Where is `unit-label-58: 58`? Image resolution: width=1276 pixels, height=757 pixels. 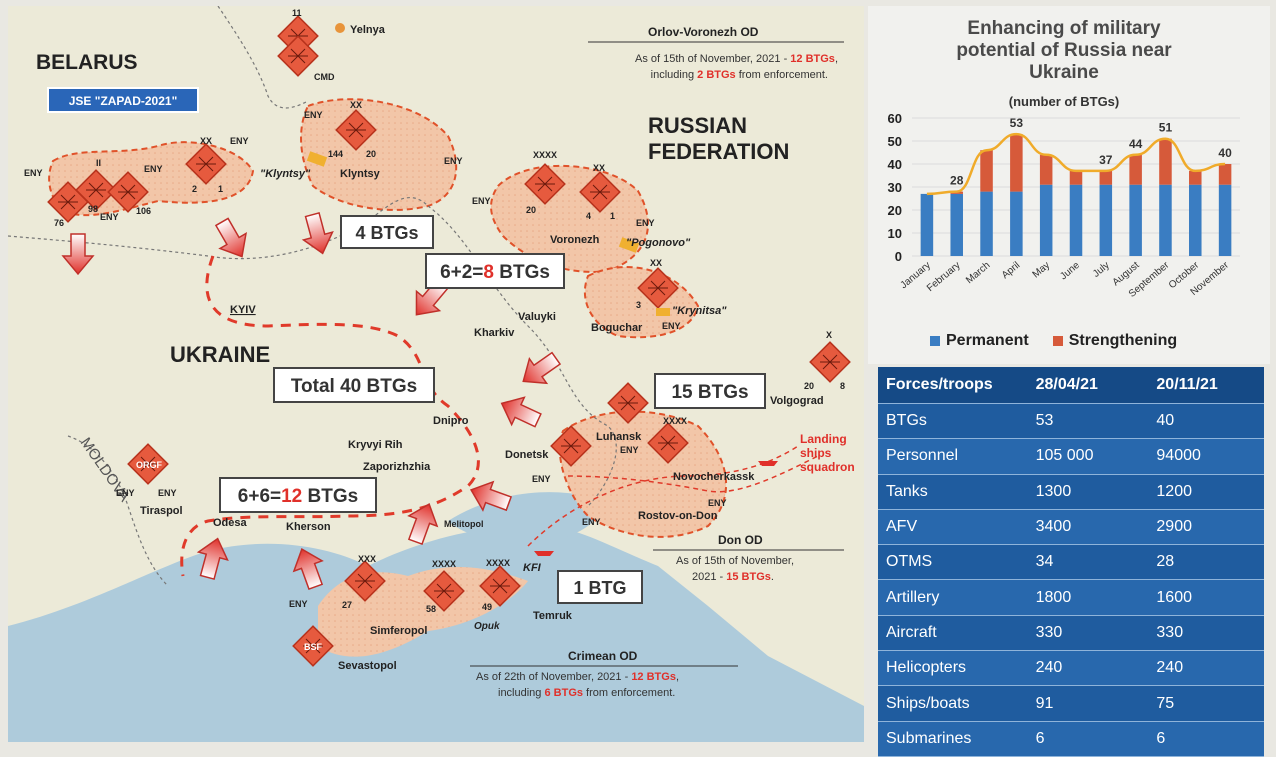 unit-label-58: 58 is located at coordinates (431, 609).